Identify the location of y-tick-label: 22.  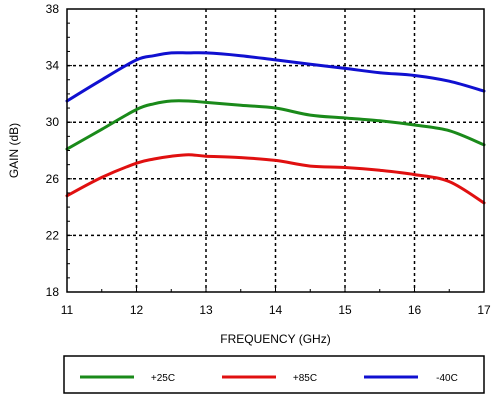
(53, 235).